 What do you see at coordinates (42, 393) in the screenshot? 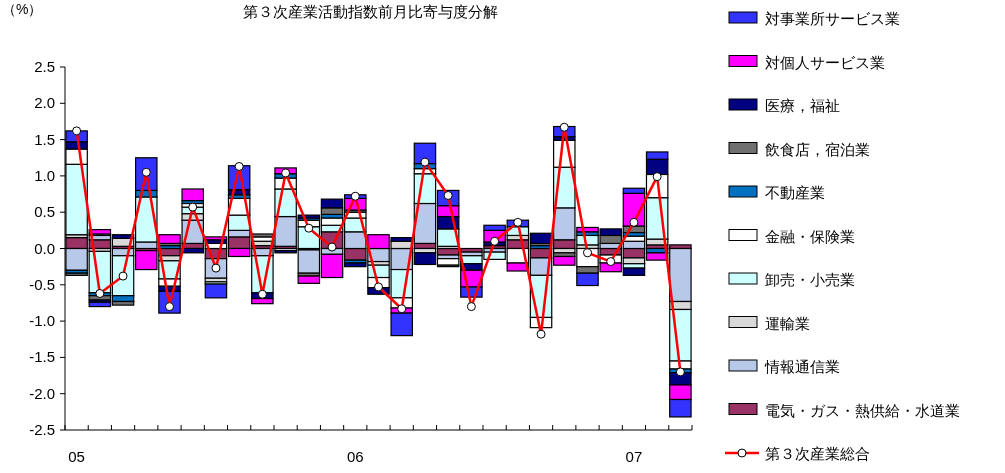
I see `y-tick-label: -2.0` at bounding box center [42, 393].